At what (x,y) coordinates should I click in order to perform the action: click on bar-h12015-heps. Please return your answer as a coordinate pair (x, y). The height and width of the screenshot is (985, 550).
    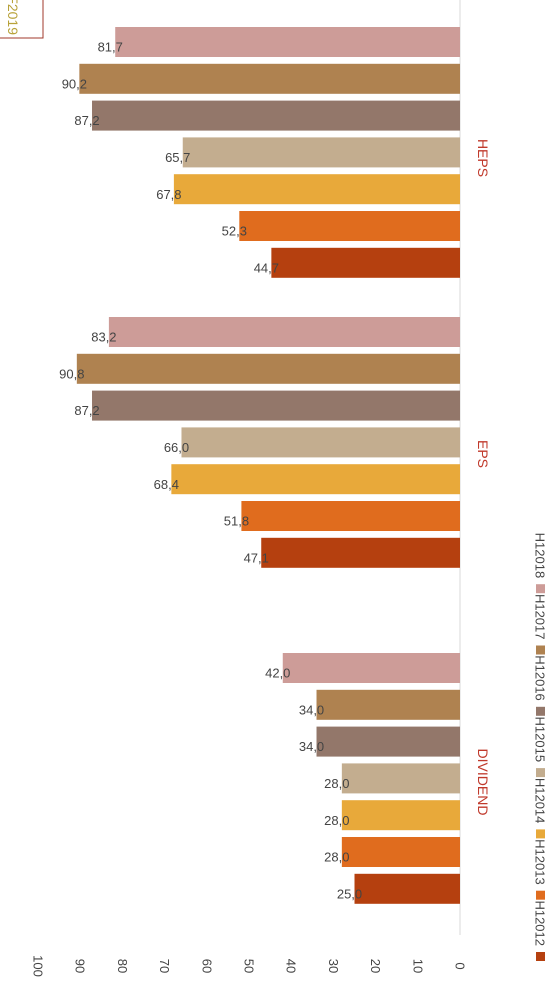
    Looking at the image, I should click on (321, 152).